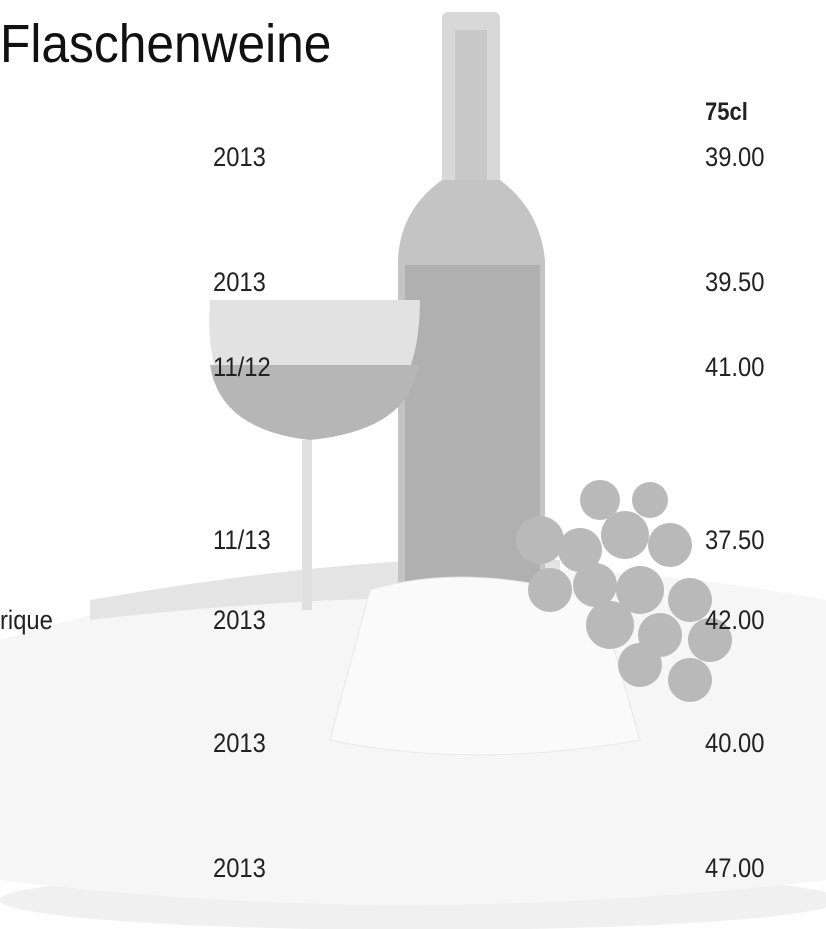 The width and height of the screenshot is (826, 929). I want to click on price: 47.00, so click(735, 868).